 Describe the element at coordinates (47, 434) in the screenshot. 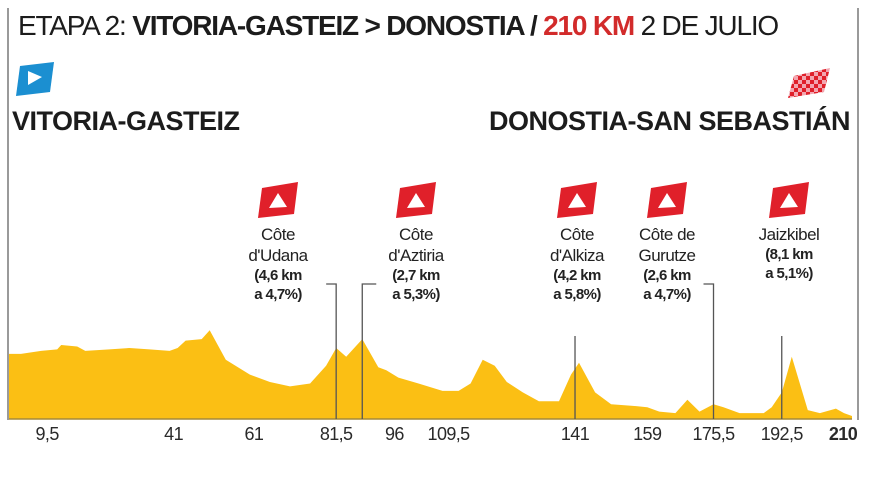

I see `x-tick-label: 9,5` at that location.